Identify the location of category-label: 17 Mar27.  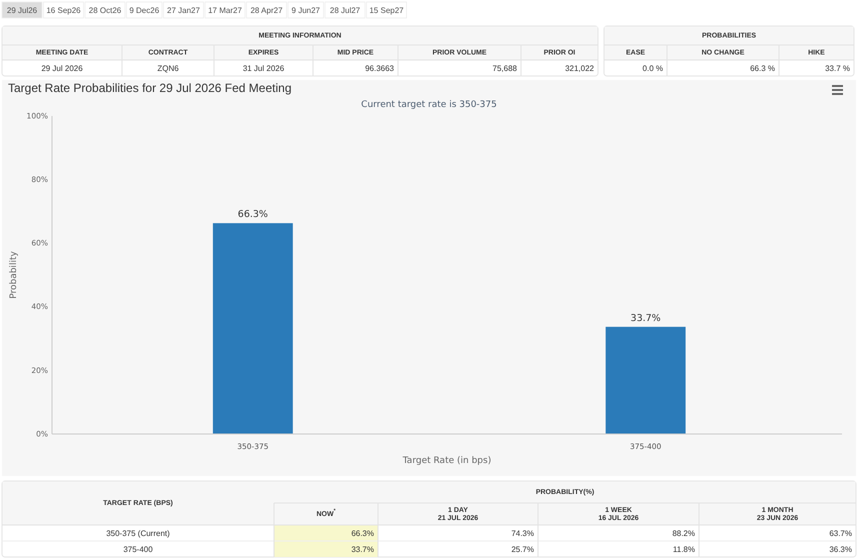
(225, 10).